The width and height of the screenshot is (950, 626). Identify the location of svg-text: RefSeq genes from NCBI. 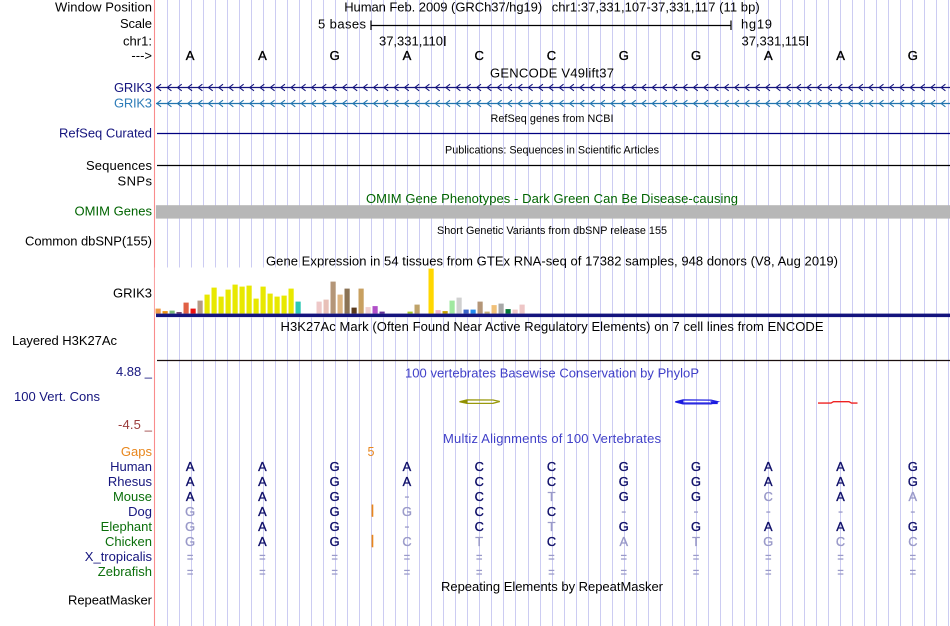
(552, 119).